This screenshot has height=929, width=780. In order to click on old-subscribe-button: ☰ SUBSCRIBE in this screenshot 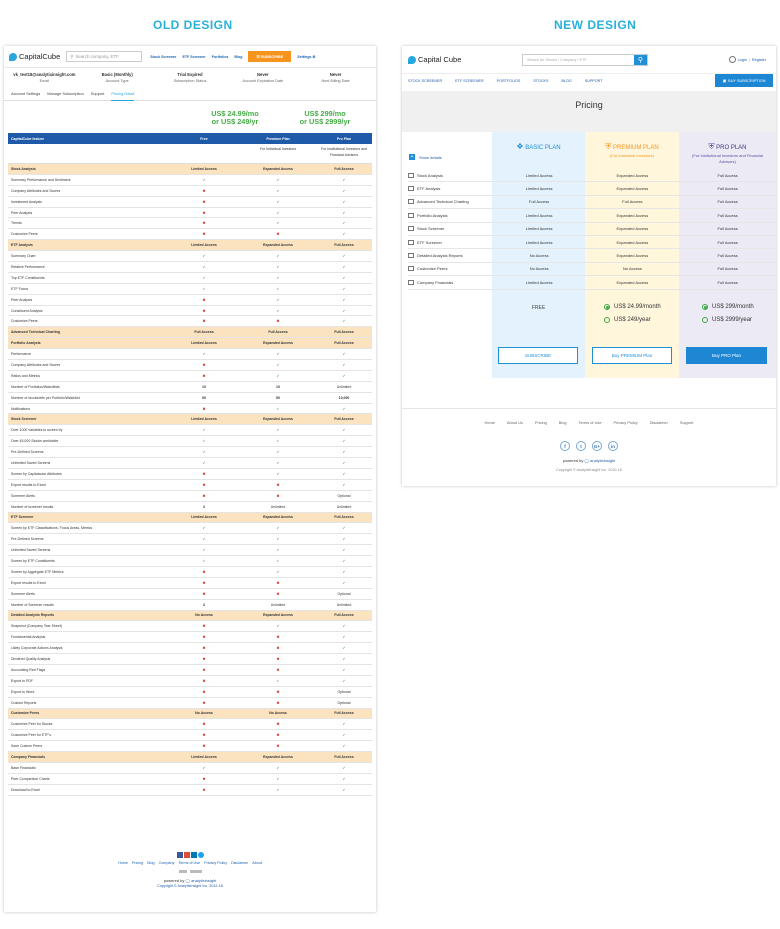, I will do `click(270, 56)`.